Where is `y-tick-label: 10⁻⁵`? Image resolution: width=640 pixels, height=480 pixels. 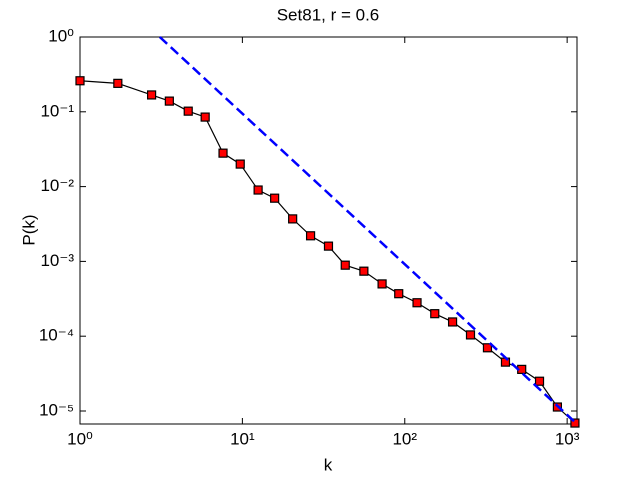 y-tick-label: 10⁻⁵ is located at coordinates (56, 409).